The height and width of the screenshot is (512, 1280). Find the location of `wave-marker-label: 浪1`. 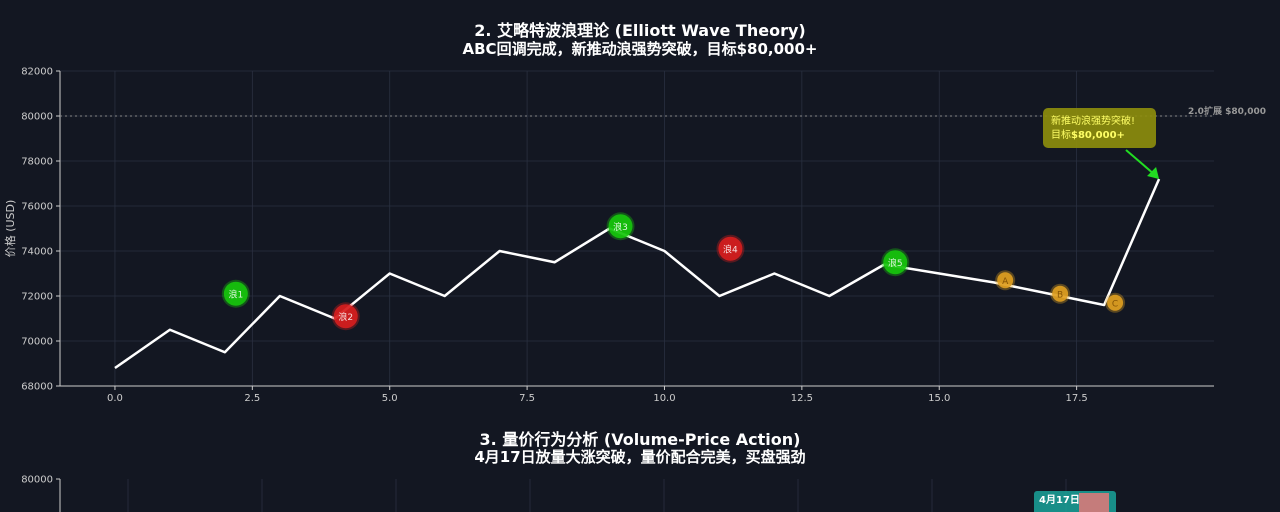

wave-marker-label: 浪1 is located at coordinates (235, 294).